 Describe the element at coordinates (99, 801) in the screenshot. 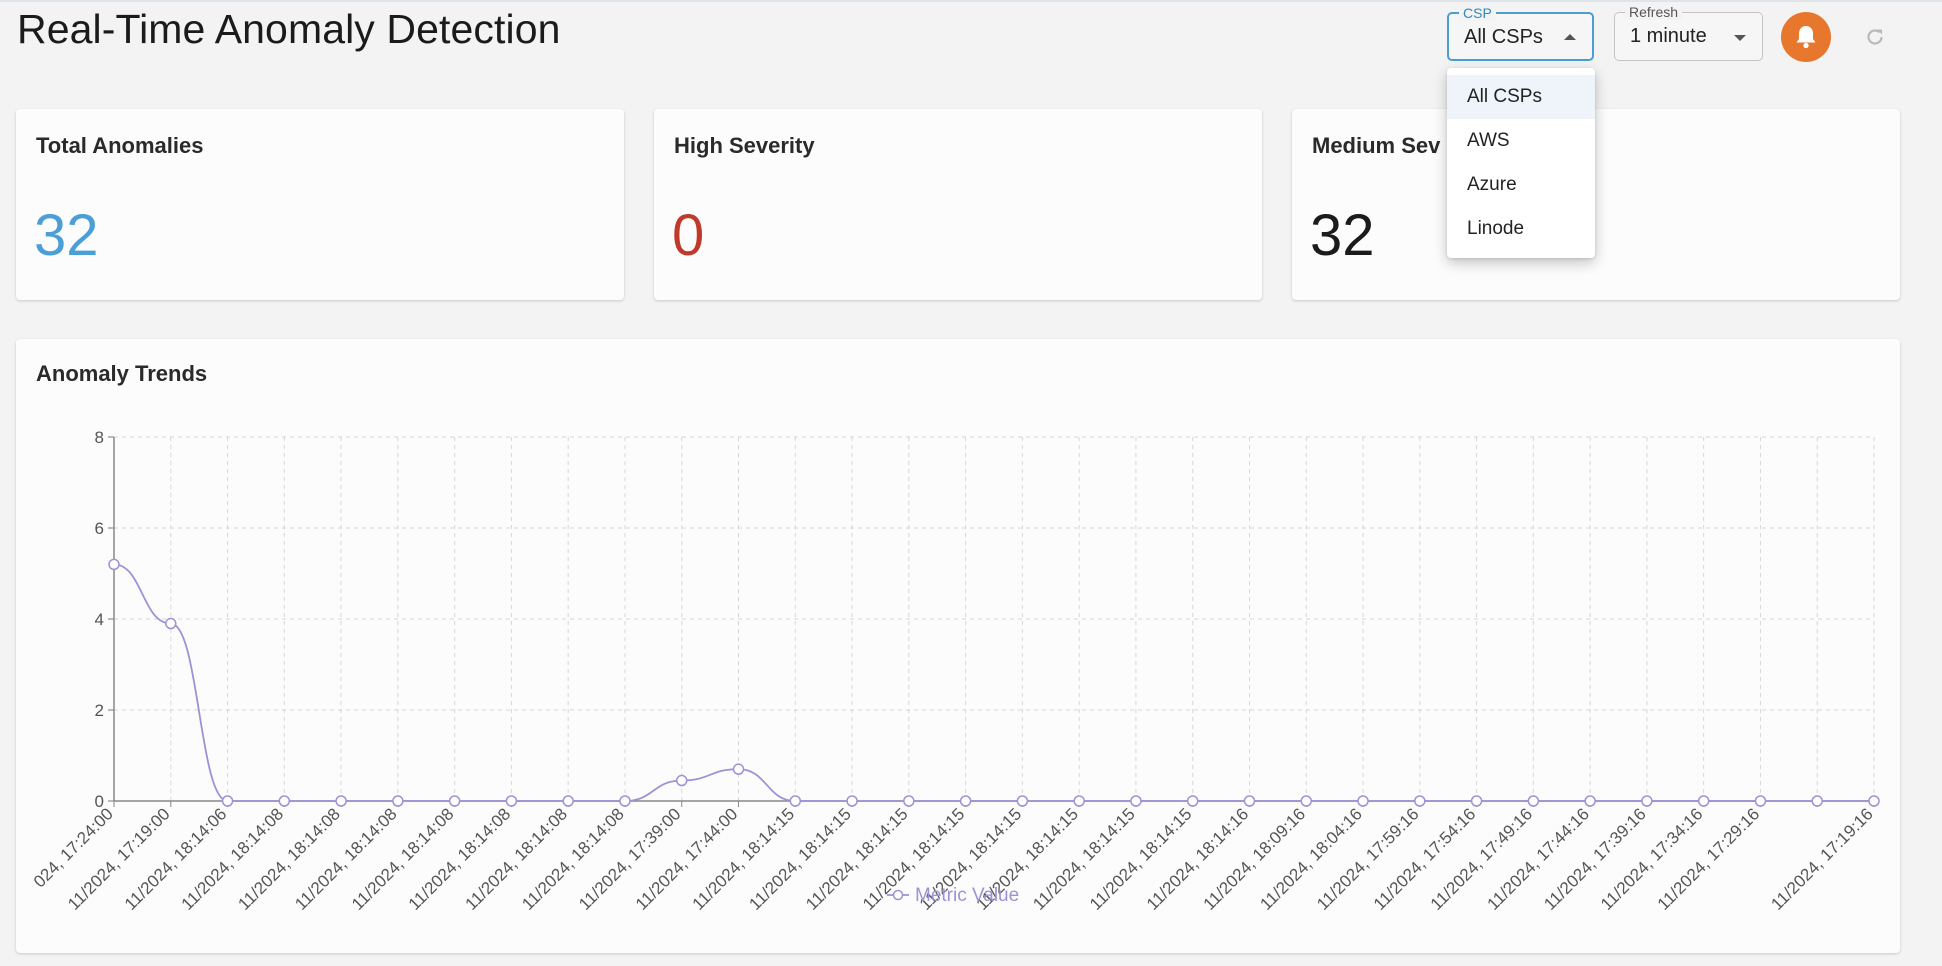

I see `y-tick-label: 0` at that location.